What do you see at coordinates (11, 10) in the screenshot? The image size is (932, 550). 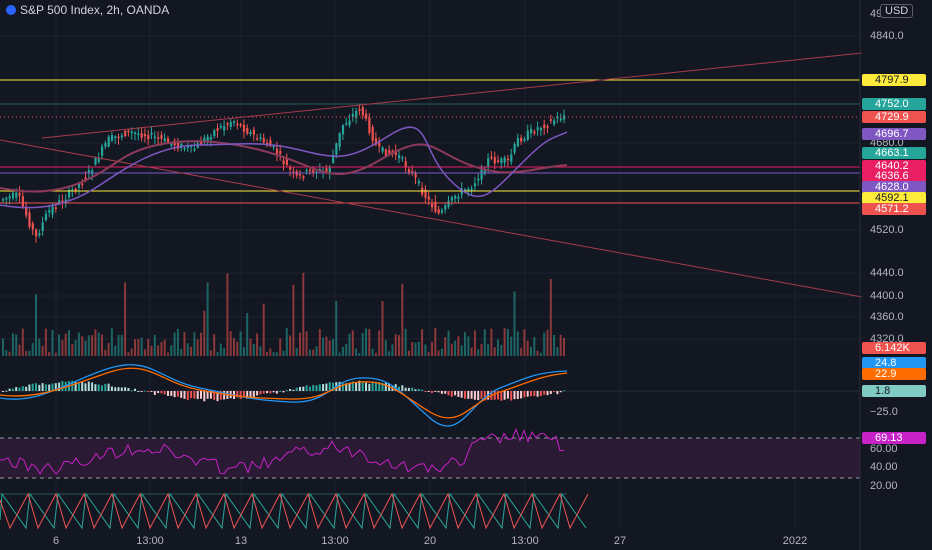 I see `symbol-dot-icon` at bounding box center [11, 10].